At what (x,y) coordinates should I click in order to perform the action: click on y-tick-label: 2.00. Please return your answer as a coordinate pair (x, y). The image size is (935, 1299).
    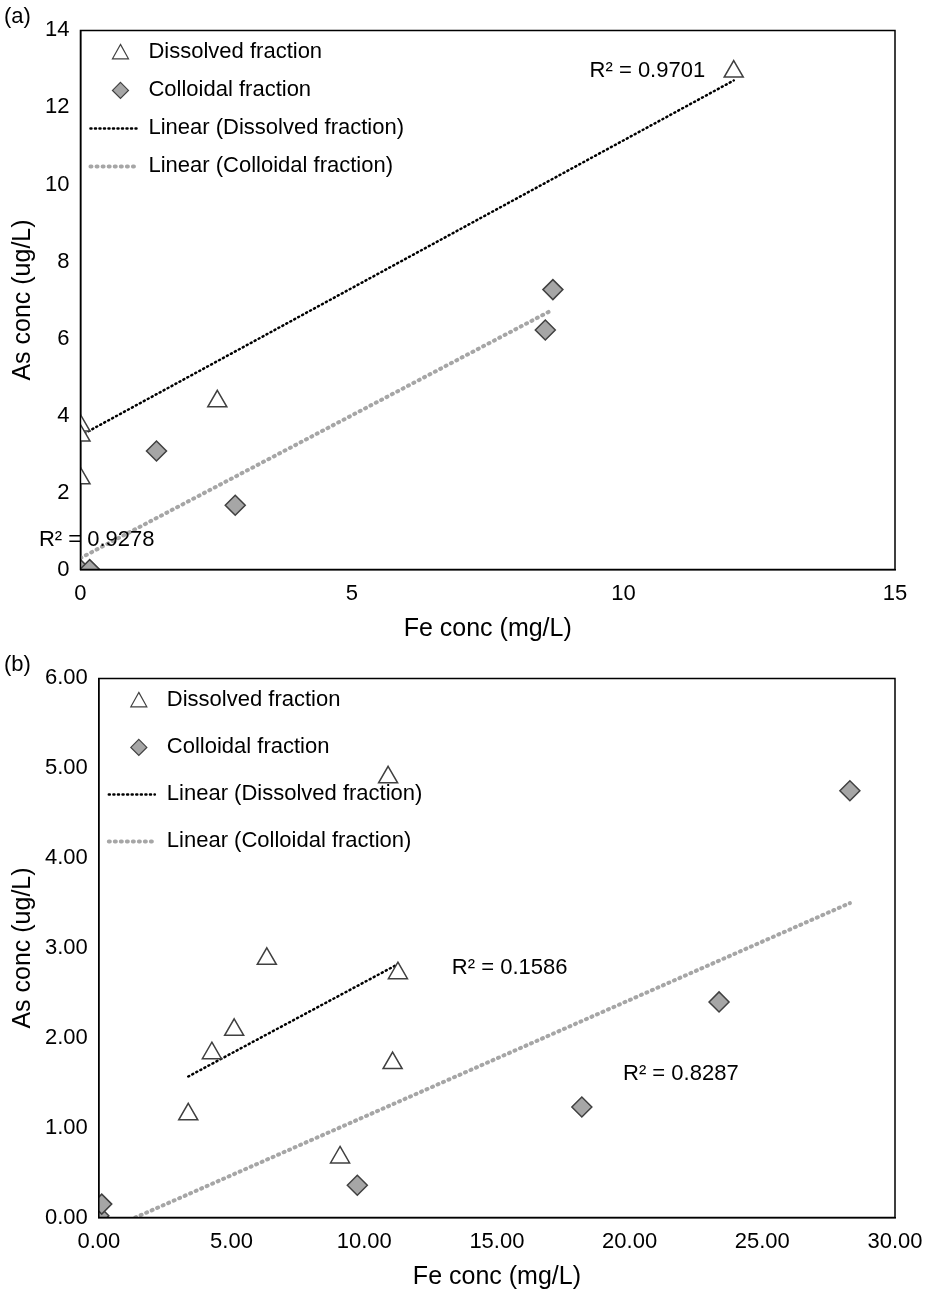
    Looking at the image, I should click on (66, 1036).